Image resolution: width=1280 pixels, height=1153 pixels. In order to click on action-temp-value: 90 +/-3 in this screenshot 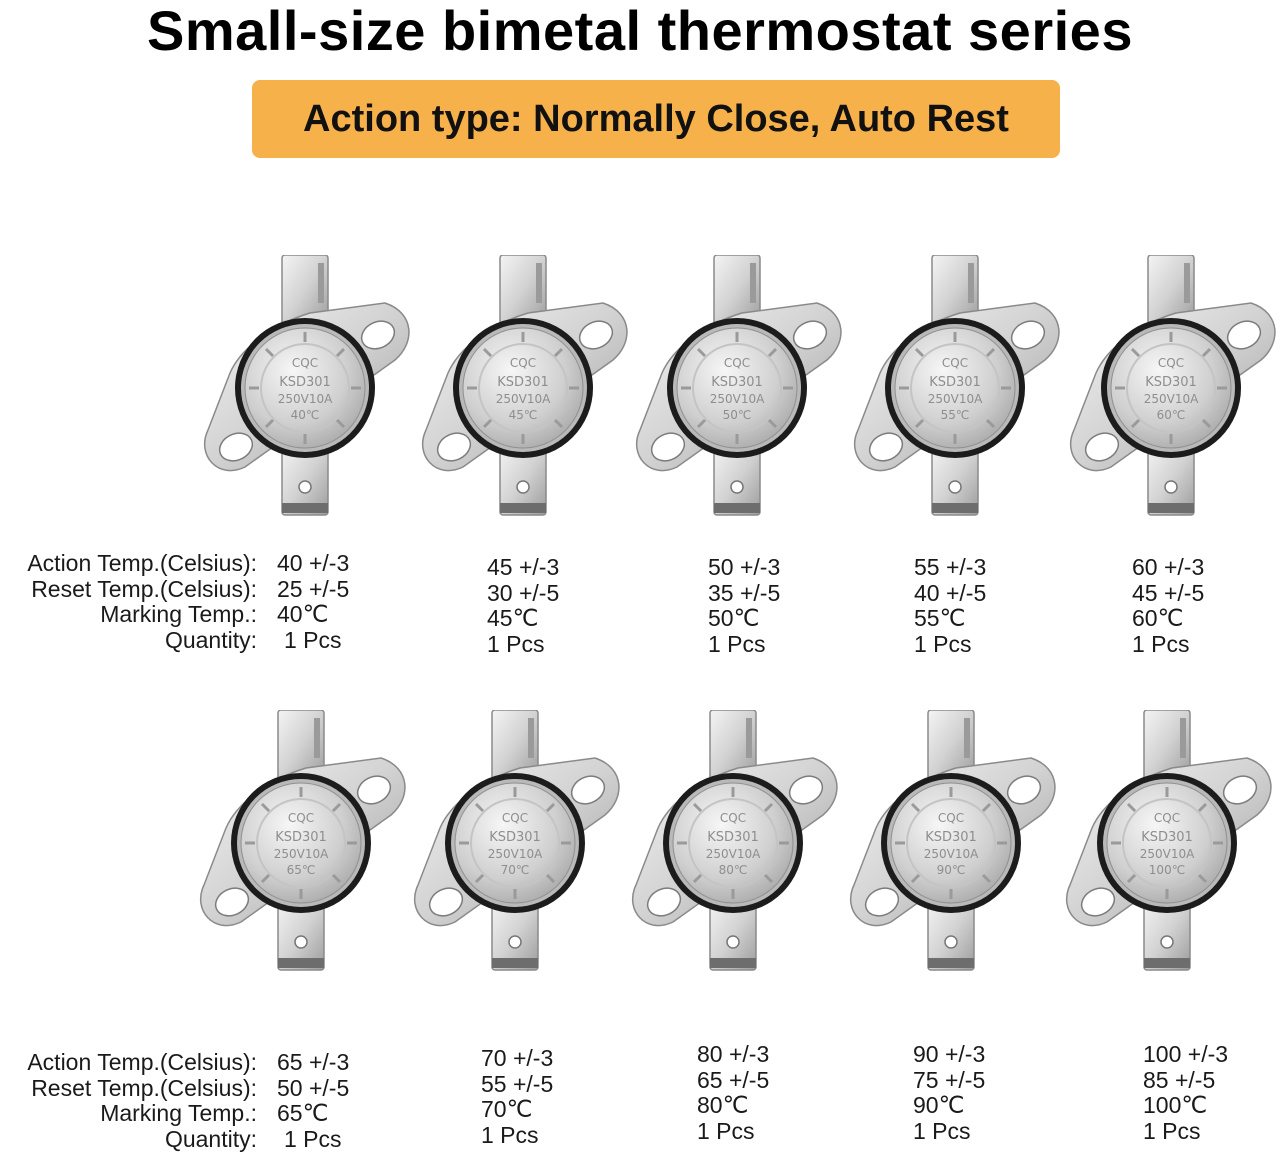, I will do `click(949, 1054)`.